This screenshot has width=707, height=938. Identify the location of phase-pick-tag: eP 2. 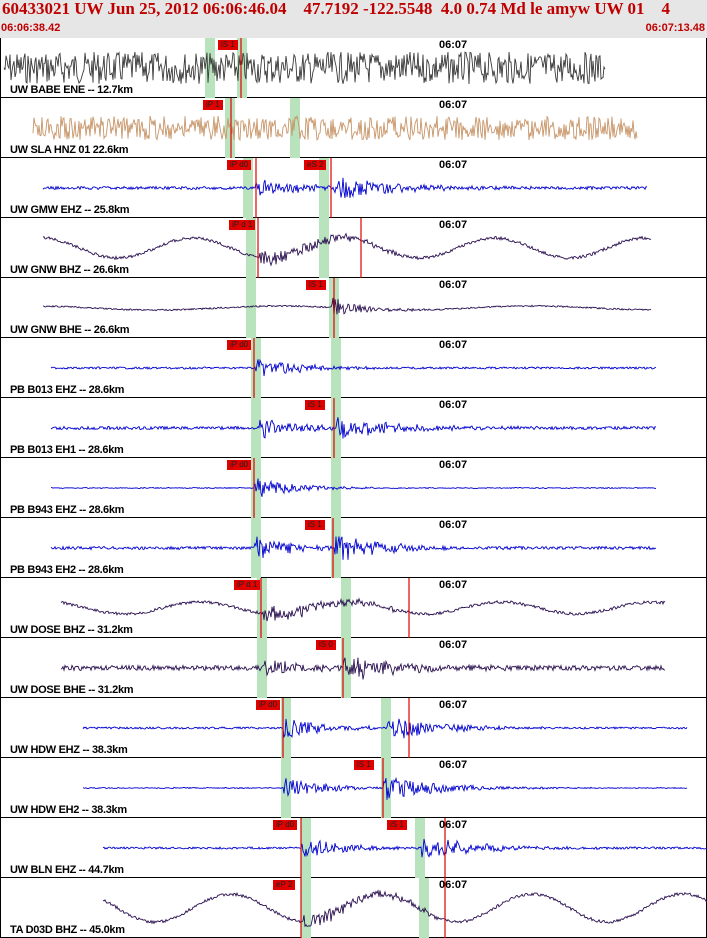
(284, 885).